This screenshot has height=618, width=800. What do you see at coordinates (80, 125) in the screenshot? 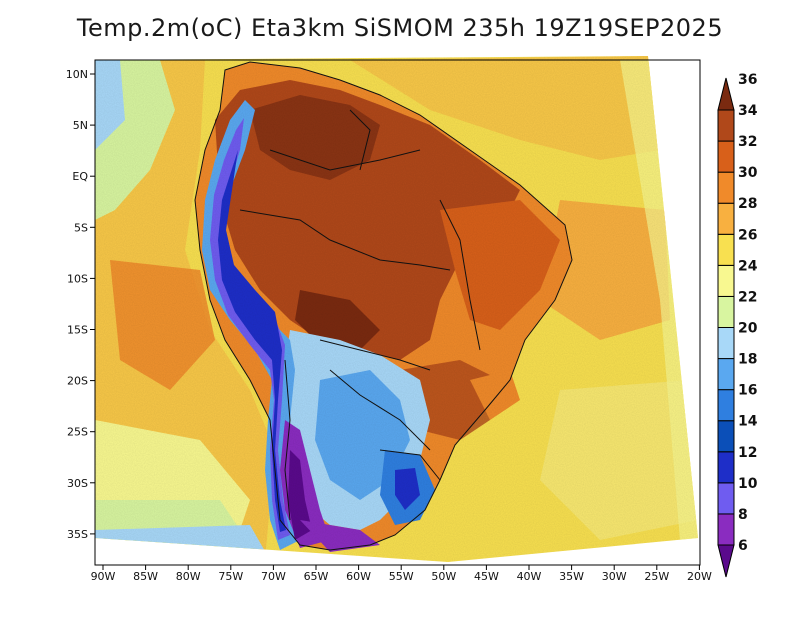
I see `lat-label: 5N` at bounding box center [80, 125].